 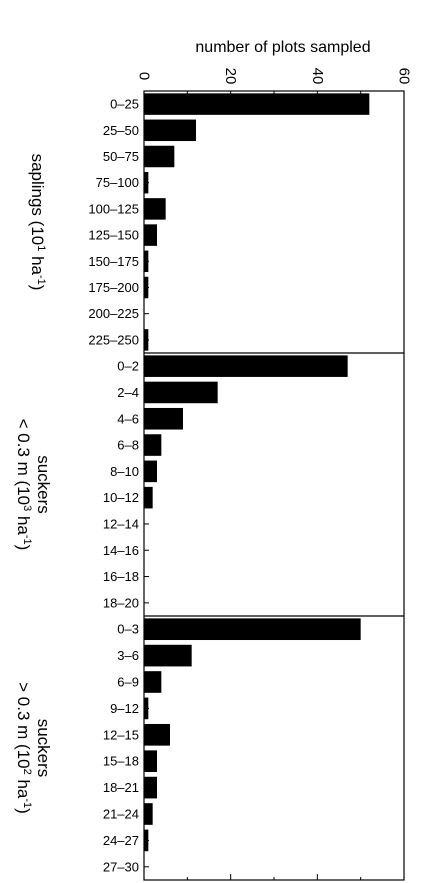 What do you see at coordinates (121, 156) in the screenshot?
I see `category-label: 50–75` at bounding box center [121, 156].